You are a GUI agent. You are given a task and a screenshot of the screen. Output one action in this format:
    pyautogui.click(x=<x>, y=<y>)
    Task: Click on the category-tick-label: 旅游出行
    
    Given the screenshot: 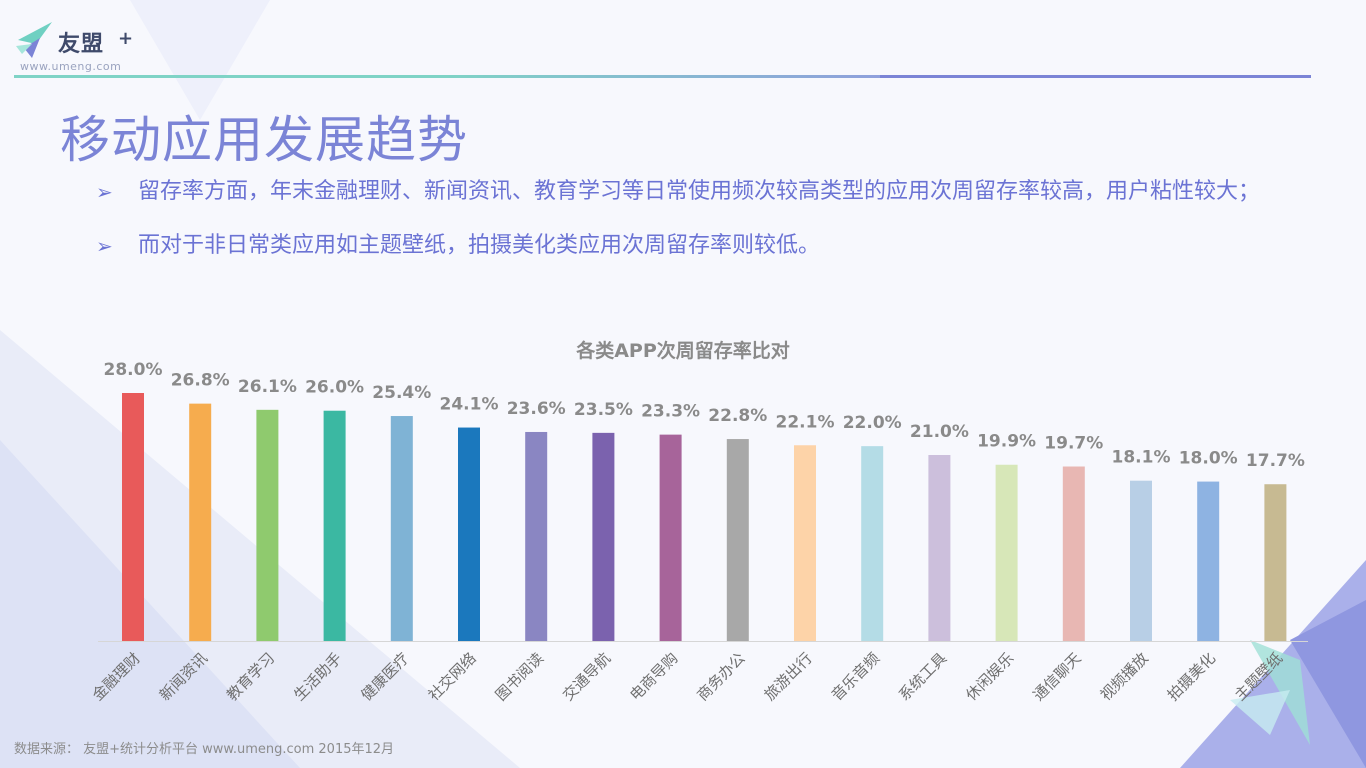 What is the action you would take?
    pyautogui.click(x=788, y=676)
    